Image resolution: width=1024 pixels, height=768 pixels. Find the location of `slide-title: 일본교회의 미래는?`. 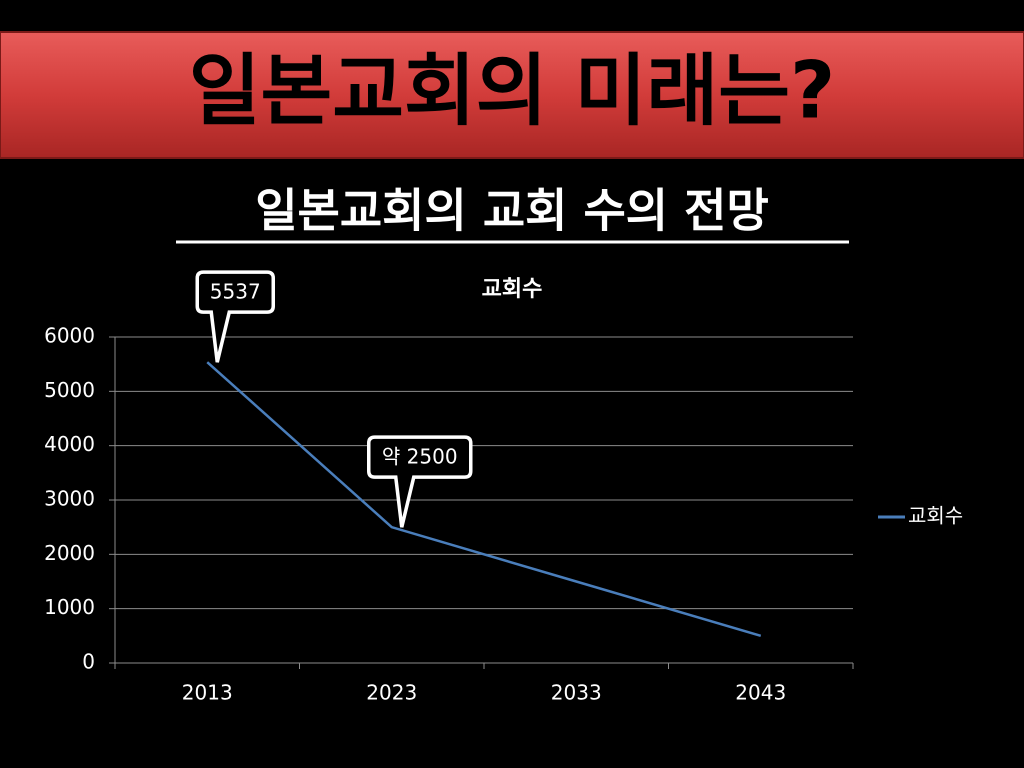

slide-title: 일본교회의 미래는? is located at coordinates (512, 91).